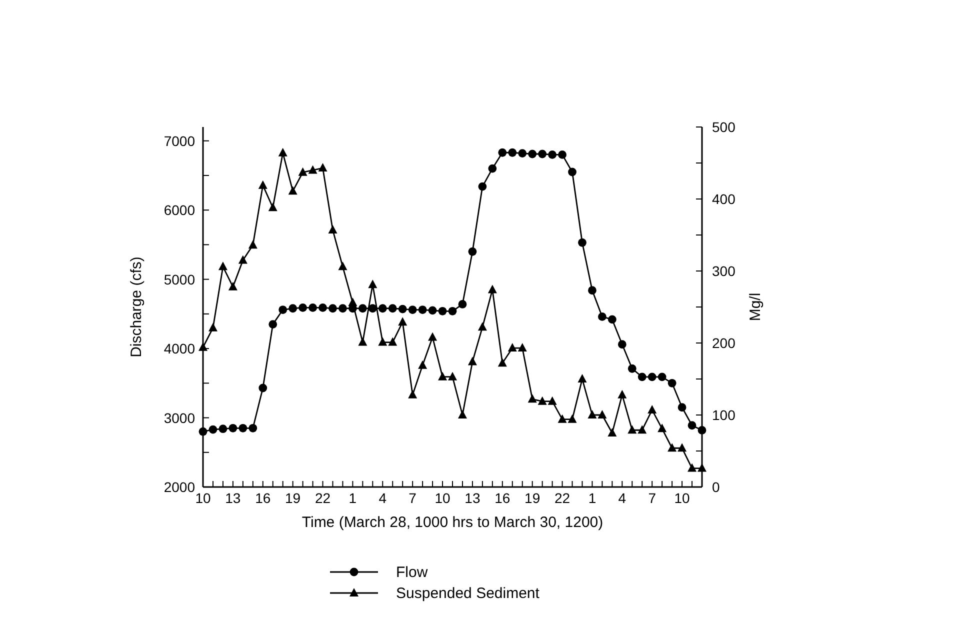 This screenshot has width=963, height=623. I want to click on y2-tick-label: 200, so click(724, 343).